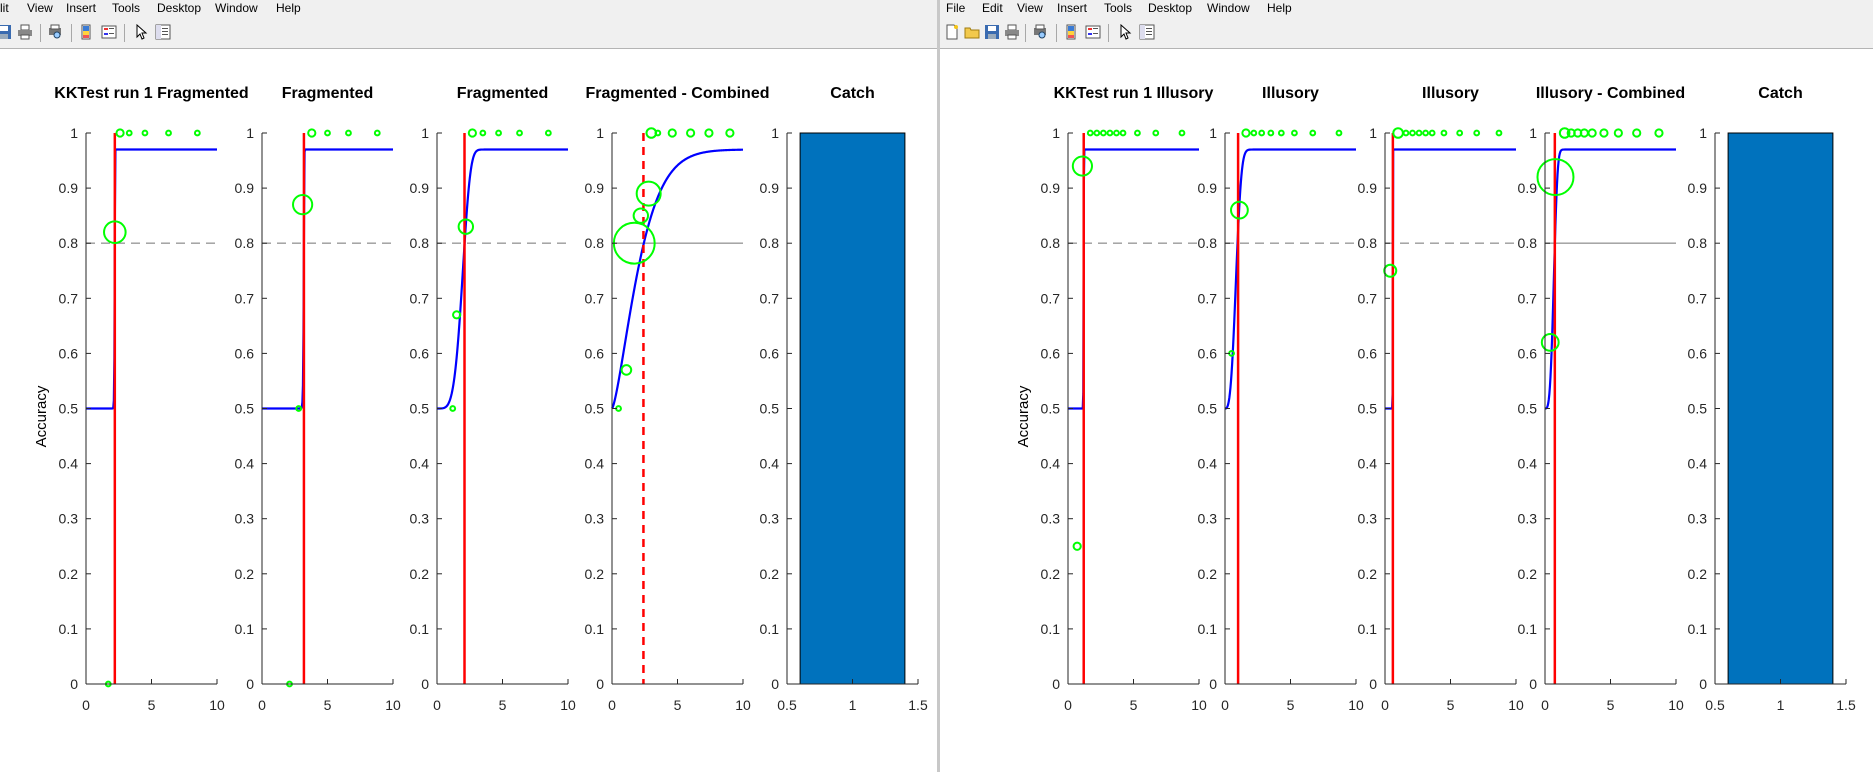 The width and height of the screenshot is (1873, 772). What do you see at coordinates (1611, 705) in the screenshot?
I see `x-tick-label: 5` at bounding box center [1611, 705].